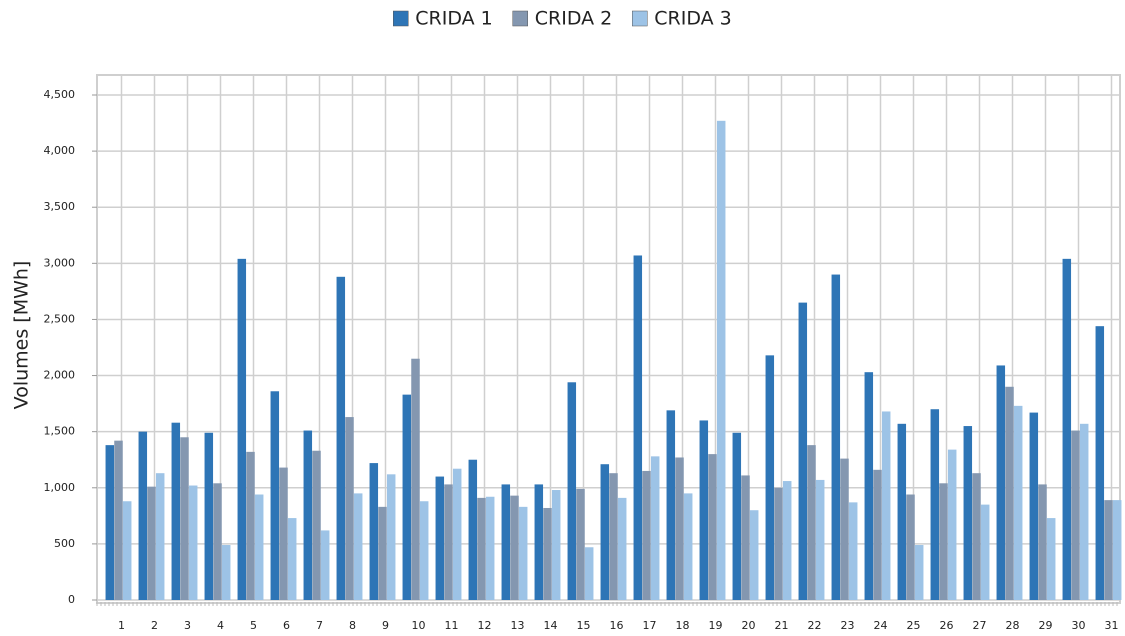 The height and width of the screenshot is (636, 1125). Describe the element at coordinates (60, 375) in the screenshot. I see `y-tick-label: 2,000` at that location.